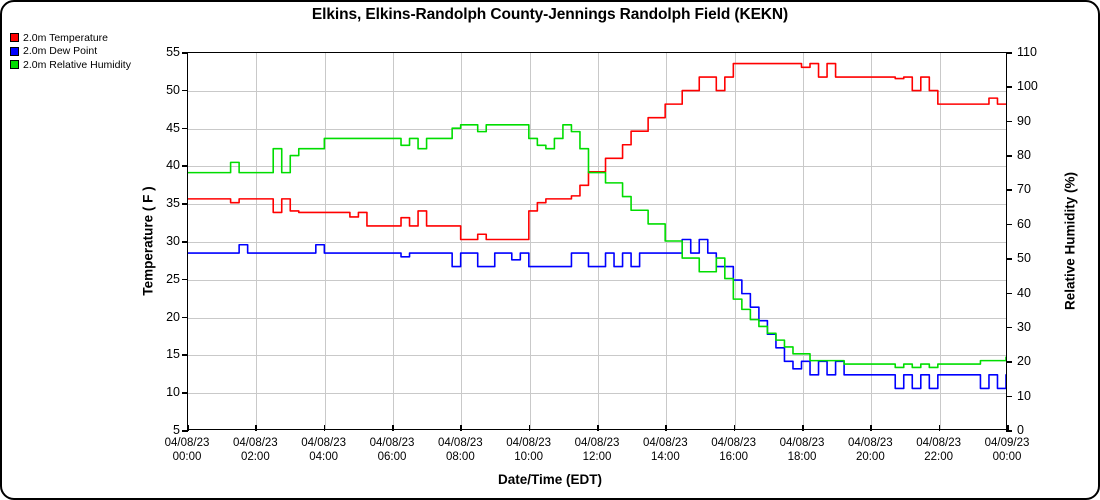  I want to click on x-tick-time: 16:00, so click(734, 457).